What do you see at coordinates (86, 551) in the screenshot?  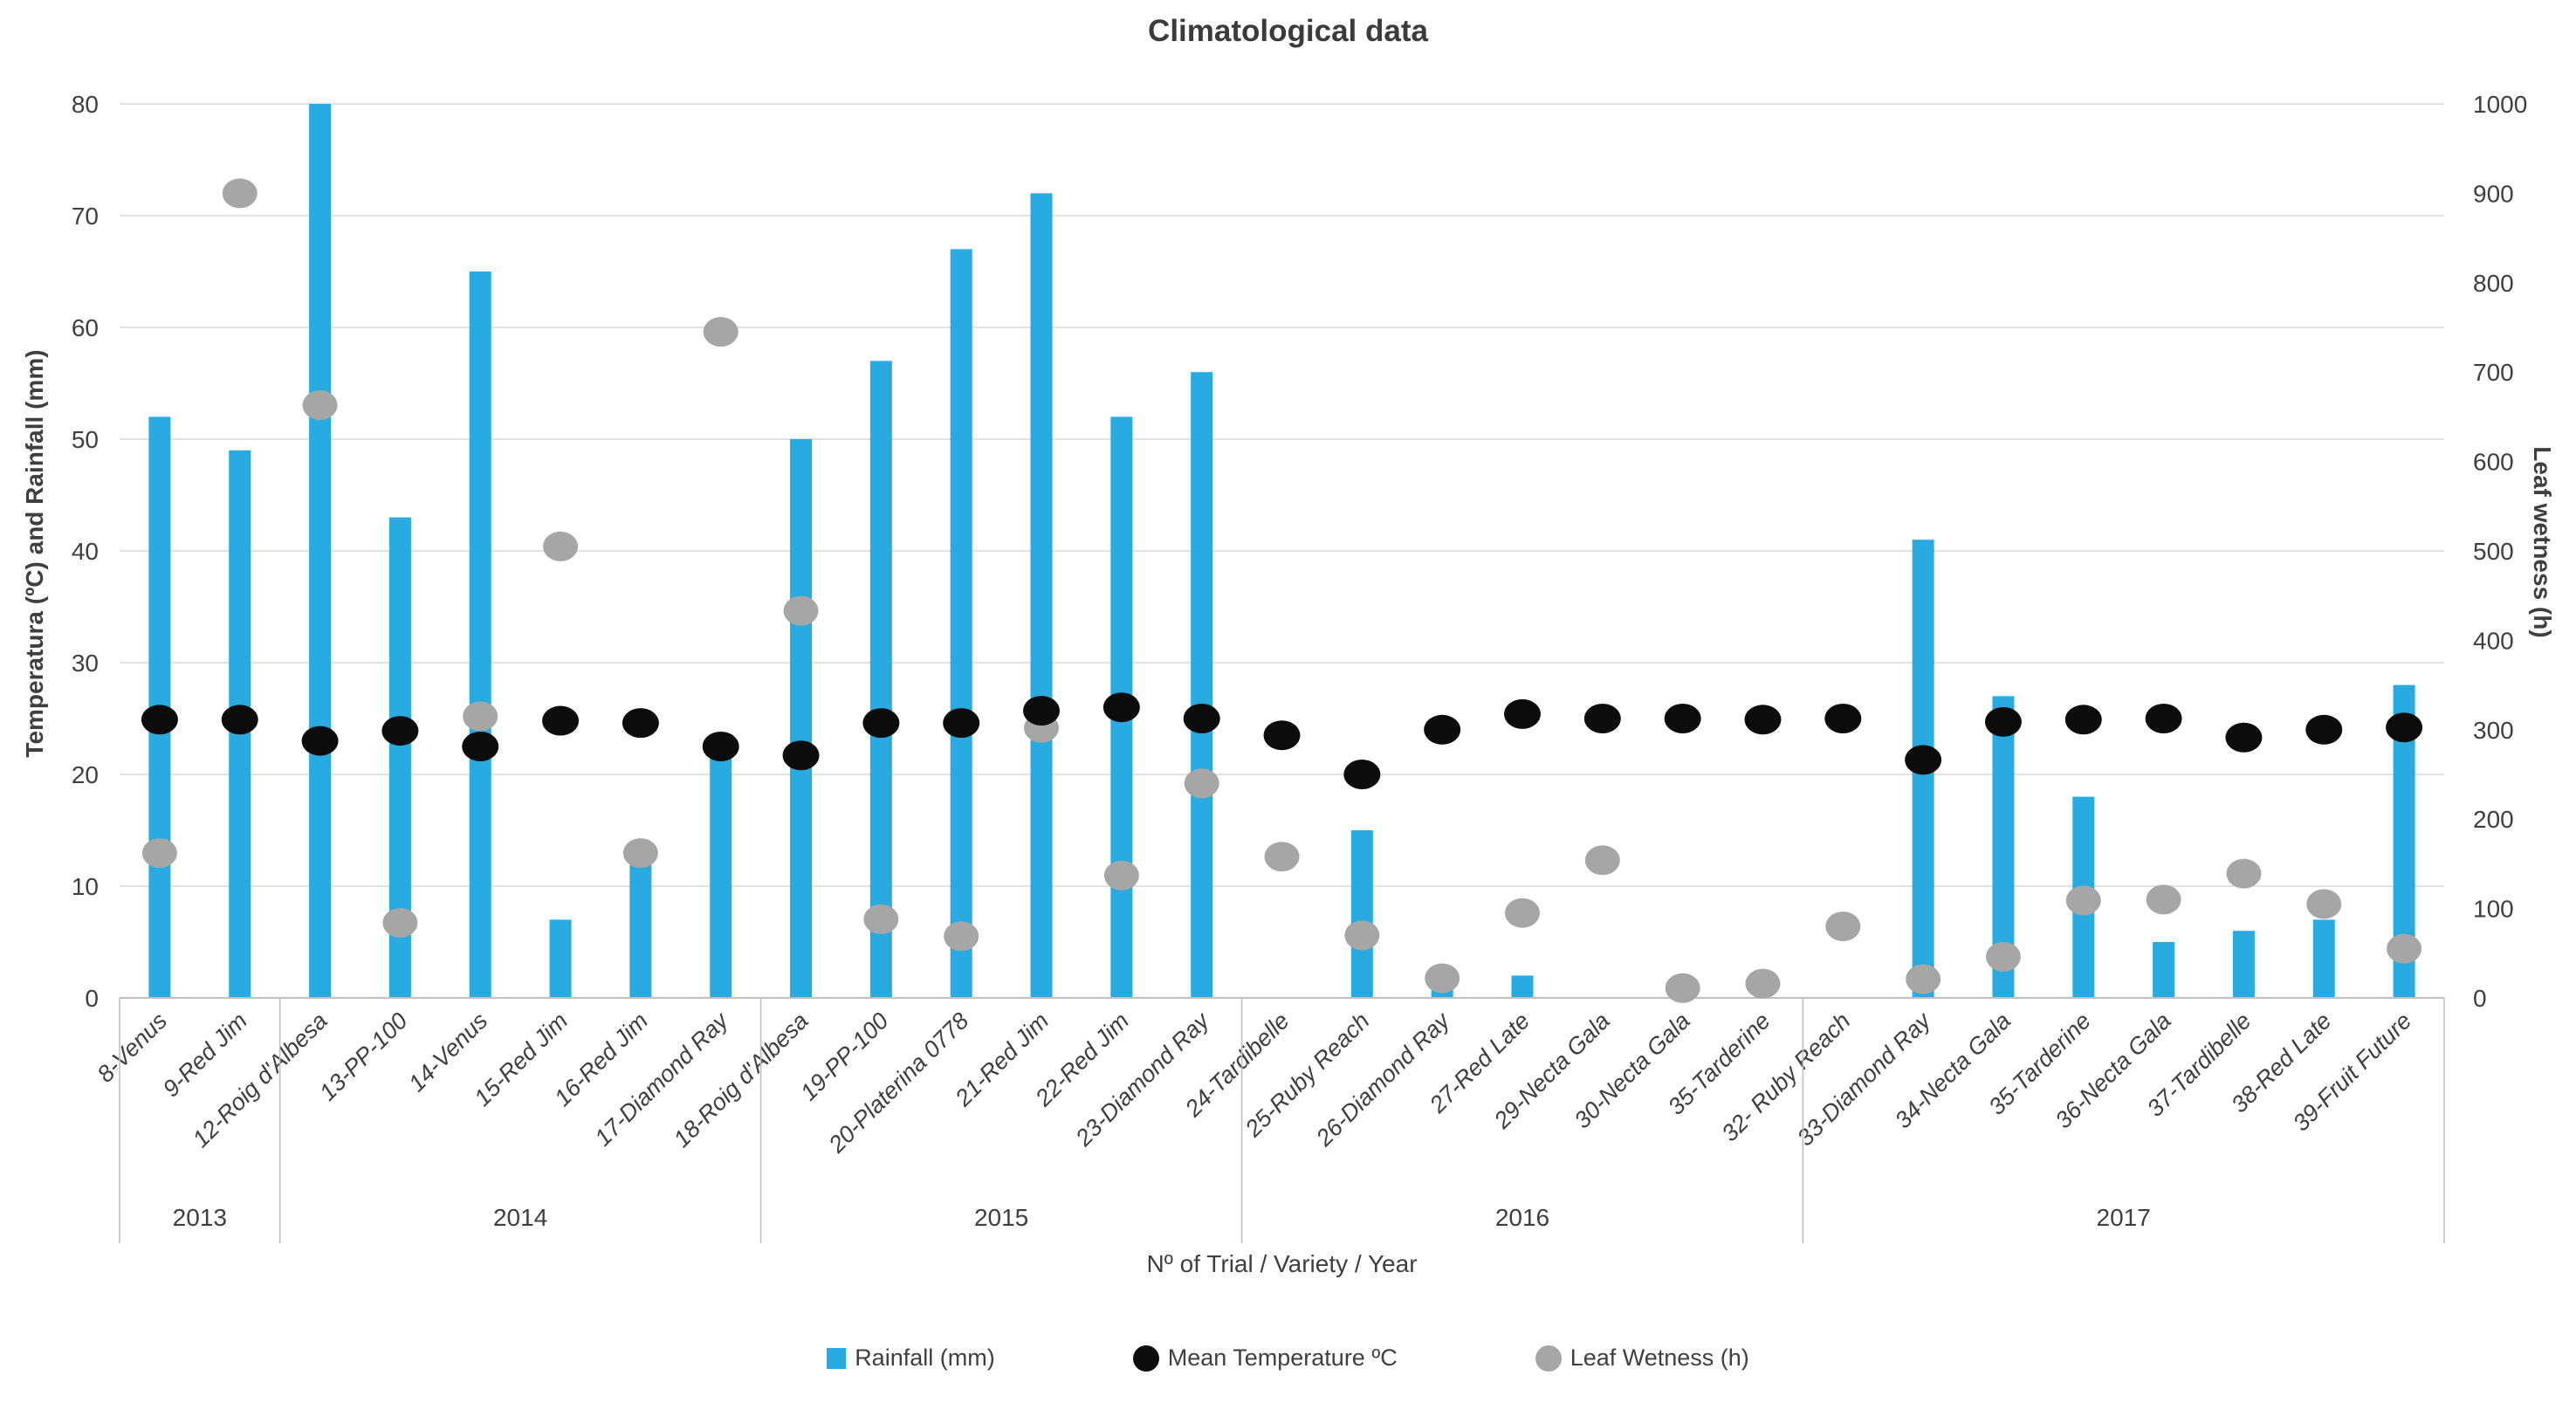 I see `y-left-tick-label: 40` at bounding box center [86, 551].